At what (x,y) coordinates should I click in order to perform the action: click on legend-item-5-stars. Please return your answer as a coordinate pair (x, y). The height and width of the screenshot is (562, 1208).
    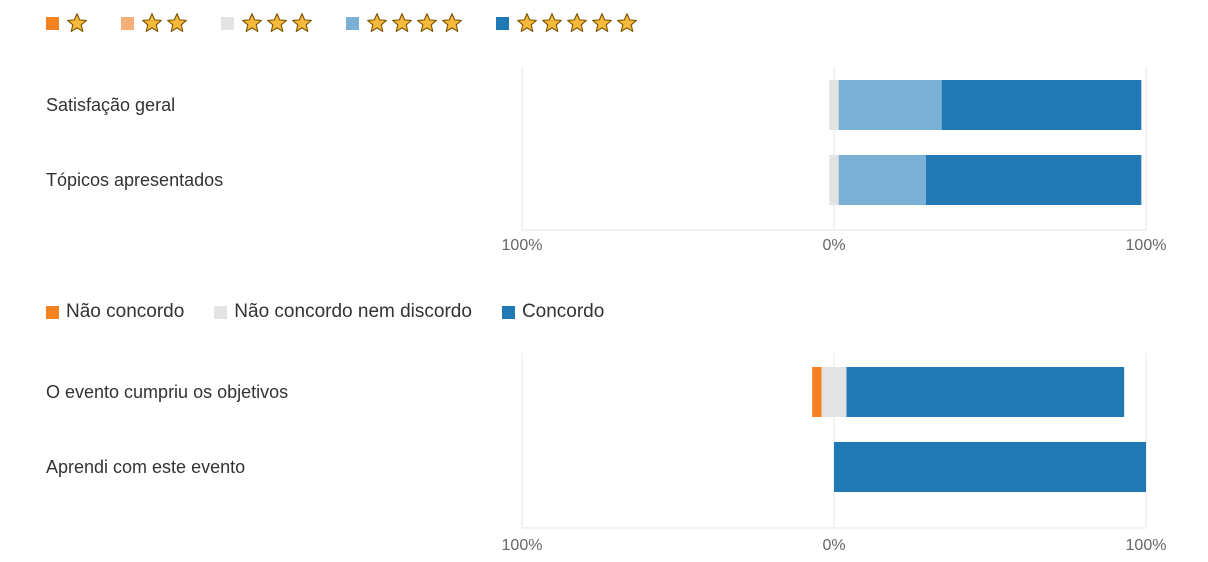
    Looking at the image, I should click on (568, 23).